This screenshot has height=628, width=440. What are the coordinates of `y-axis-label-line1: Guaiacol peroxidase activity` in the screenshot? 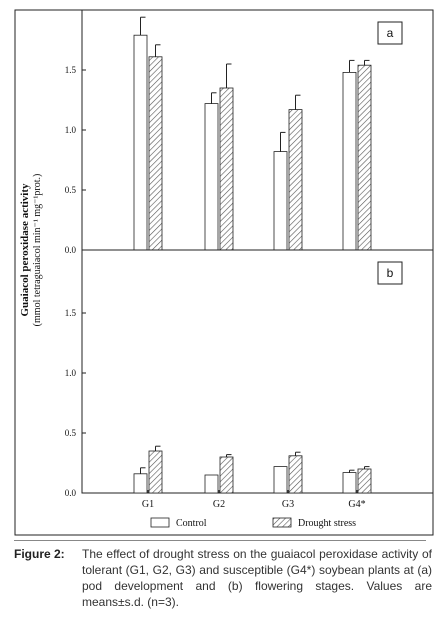 It's located at (25, 250).